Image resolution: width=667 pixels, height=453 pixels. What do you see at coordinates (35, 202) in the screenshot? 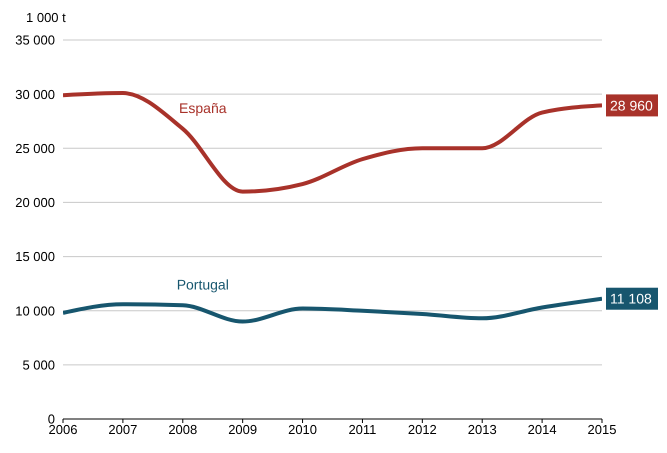
I see `y-tick-label: 20 000` at bounding box center [35, 202].